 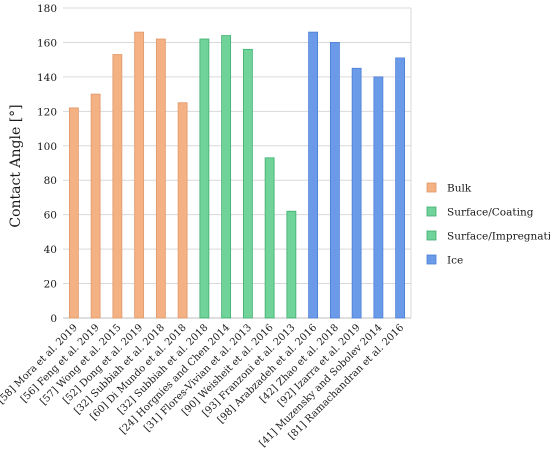 I want to click on legend-label: Bulk, so click(x=459, y=189).